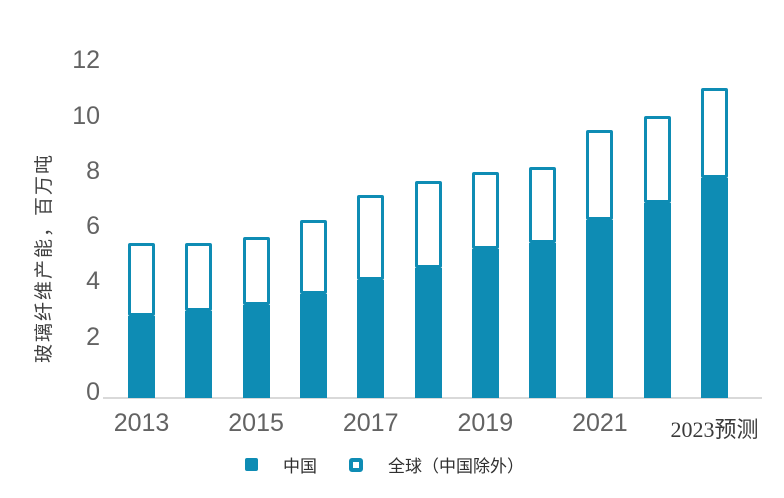 The height and width of the screenshot is (498, 784). I want to click on x-axis-label-2019: 2019, so click(485, 423).